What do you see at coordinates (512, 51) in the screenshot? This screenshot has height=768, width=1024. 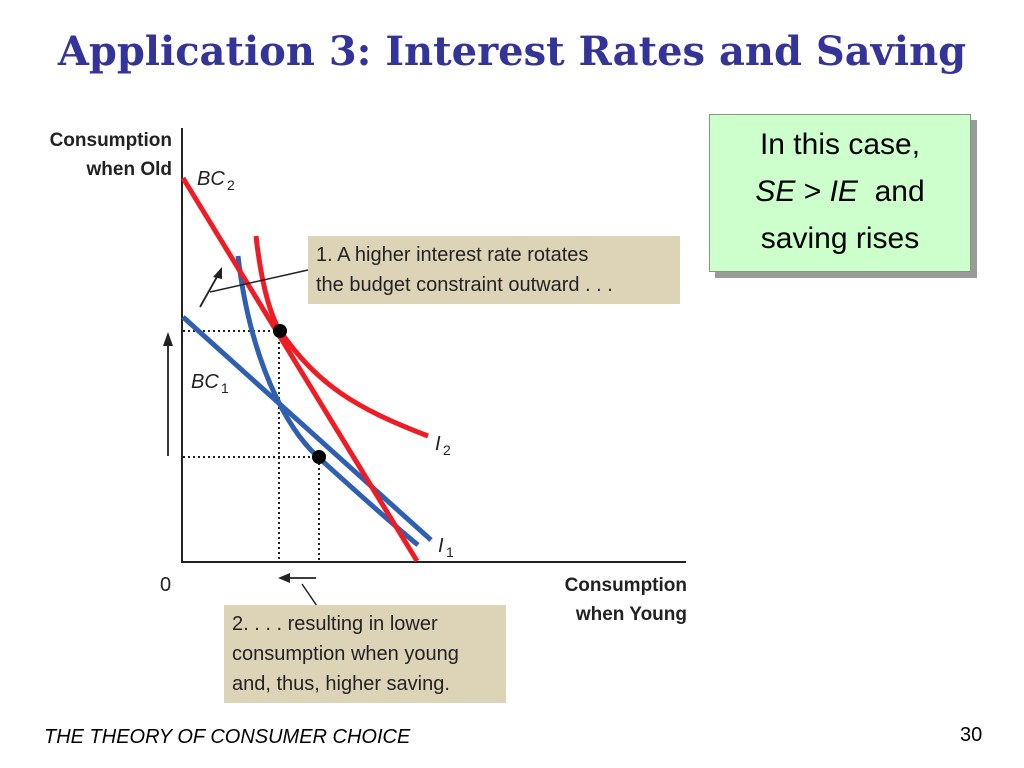 I see `slide-title: Application 3: Interest Rates and Saving` at bounding box center [512, 51].